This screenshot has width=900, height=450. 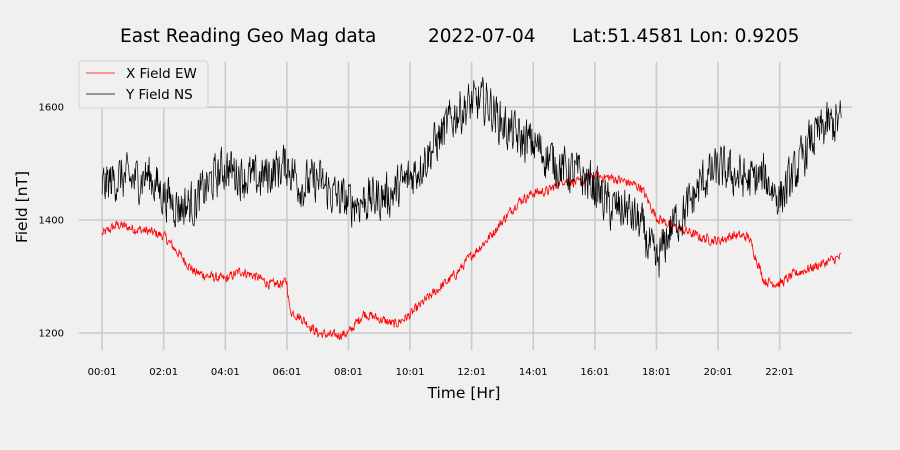 What do you see at coordinates (143, 84) in the screenshot?
I see `legend: X Field EW Y Field NS` at bounding box center [143, 84].